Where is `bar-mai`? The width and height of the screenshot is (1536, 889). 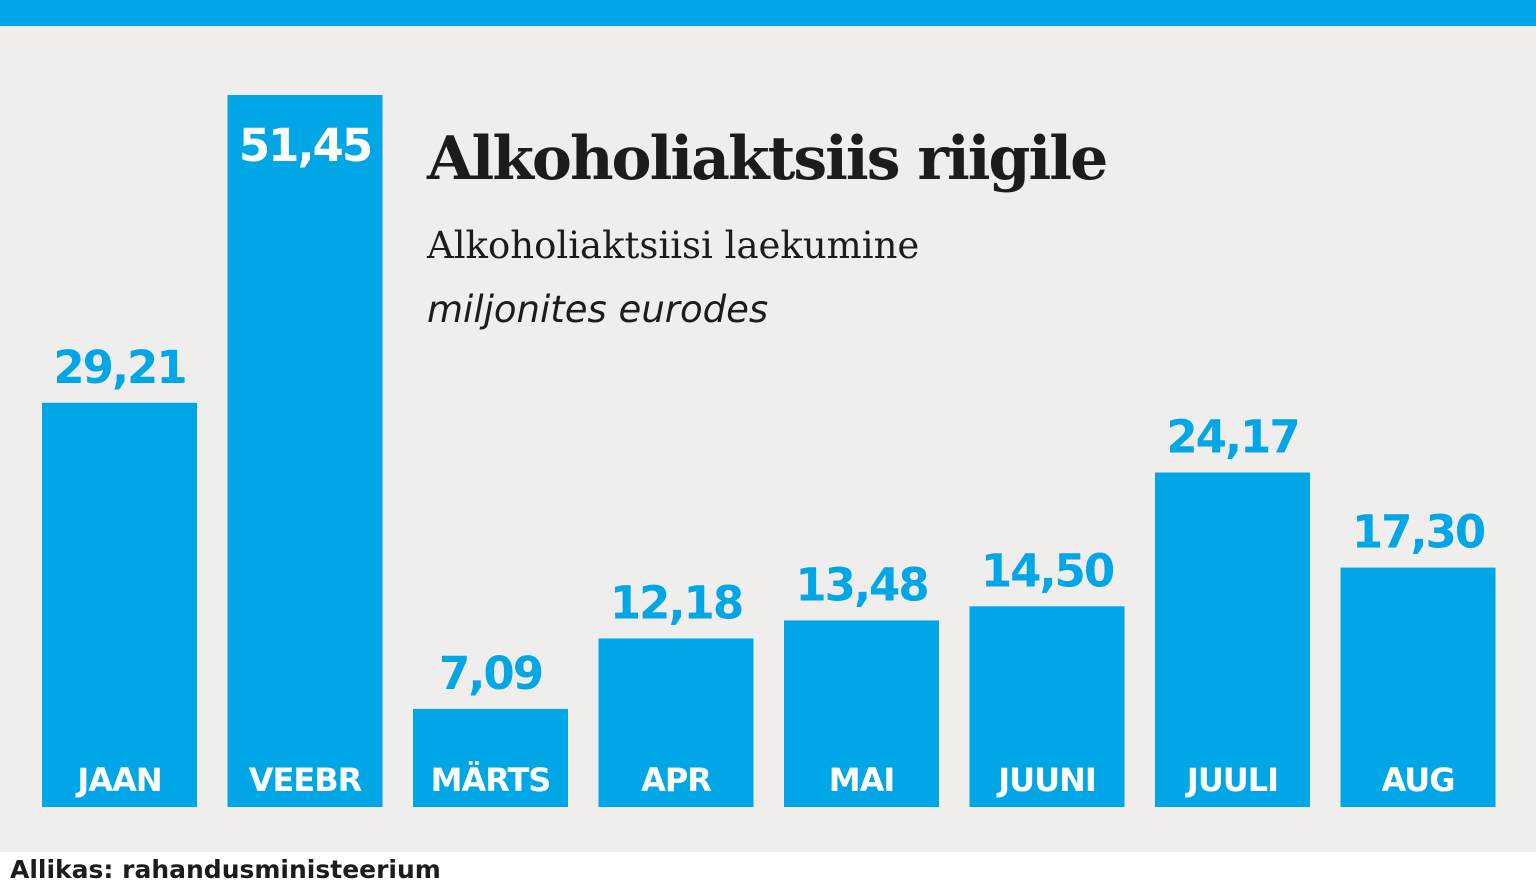
bar-mai is located at coordinates (861, 713).